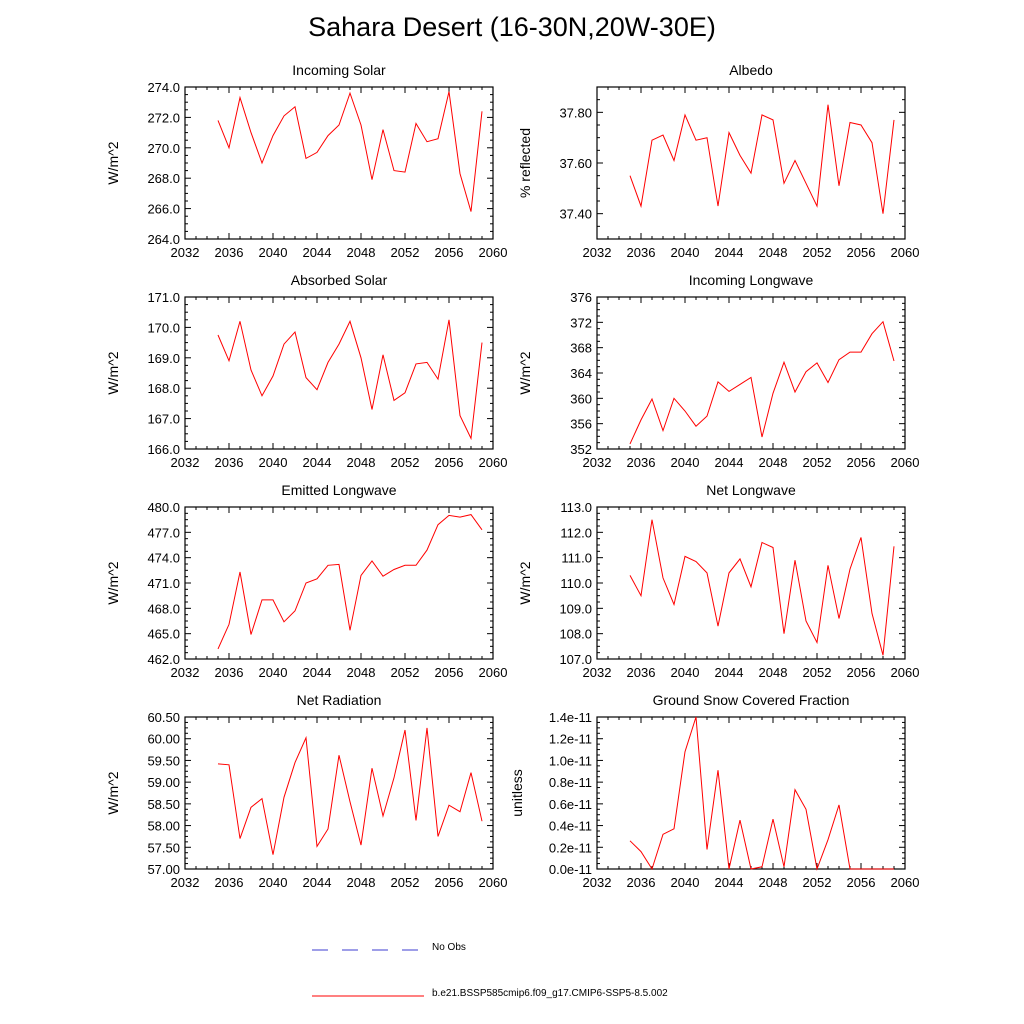  What do you see at coordinates (163, 869) in the screenshot?
I see `y-tick-label: 57.00` at bounding box center [163, 869].